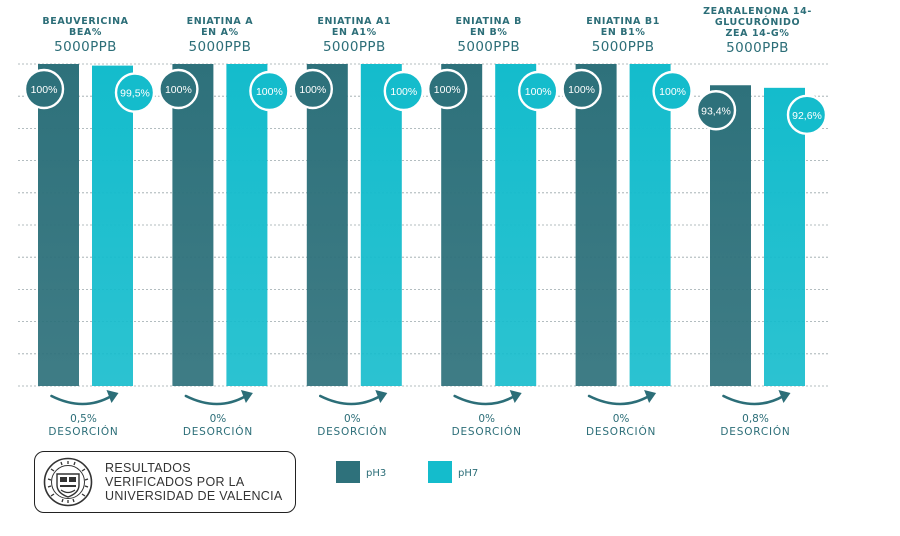 This screenshot has width=900, height=536. Describe the element at coordinates (220, 21) in the screenshot. I see `category-title-1-0: ENIATINA A` at that location.